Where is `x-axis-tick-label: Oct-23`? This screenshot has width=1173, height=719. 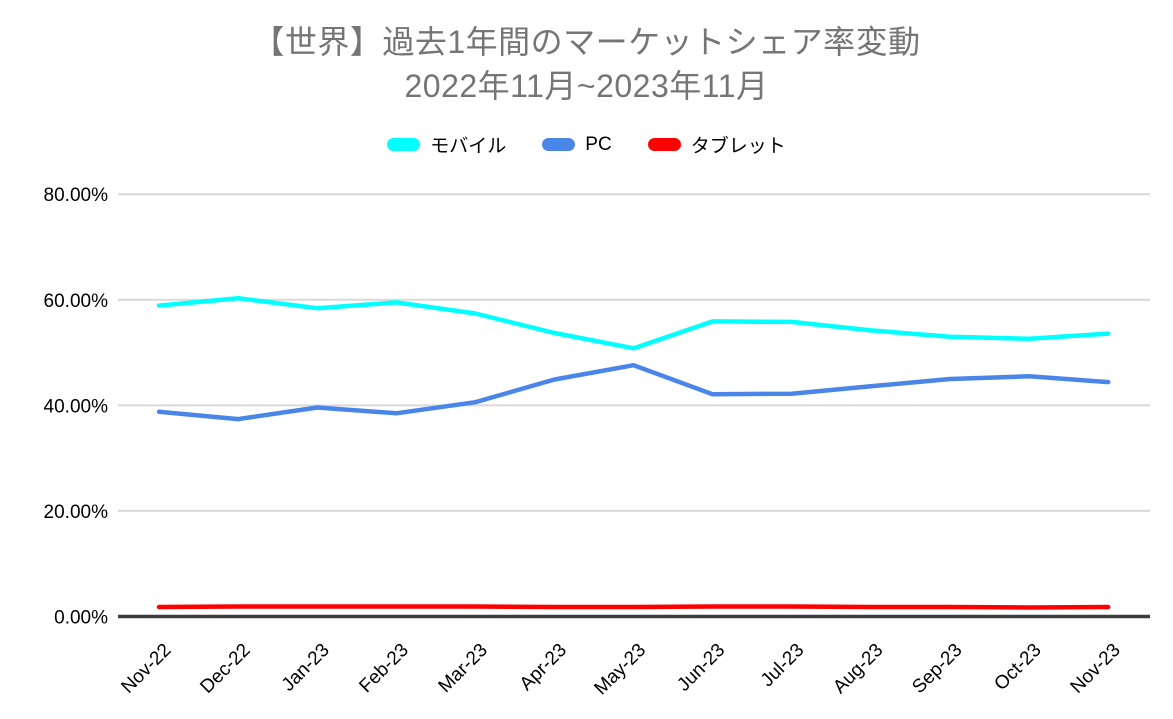 x-axis-tick-label: Oct-23 is located at coordinates (1017, 667).